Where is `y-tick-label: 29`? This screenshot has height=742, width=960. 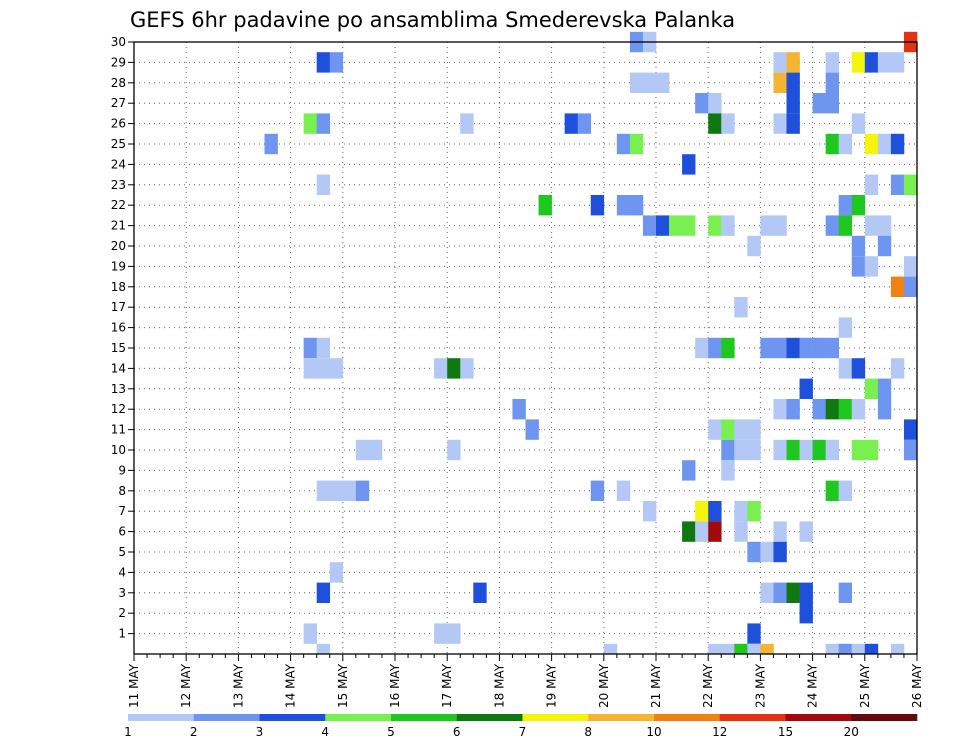 y-tick-label: 29 is located at coordinates (118, 62).